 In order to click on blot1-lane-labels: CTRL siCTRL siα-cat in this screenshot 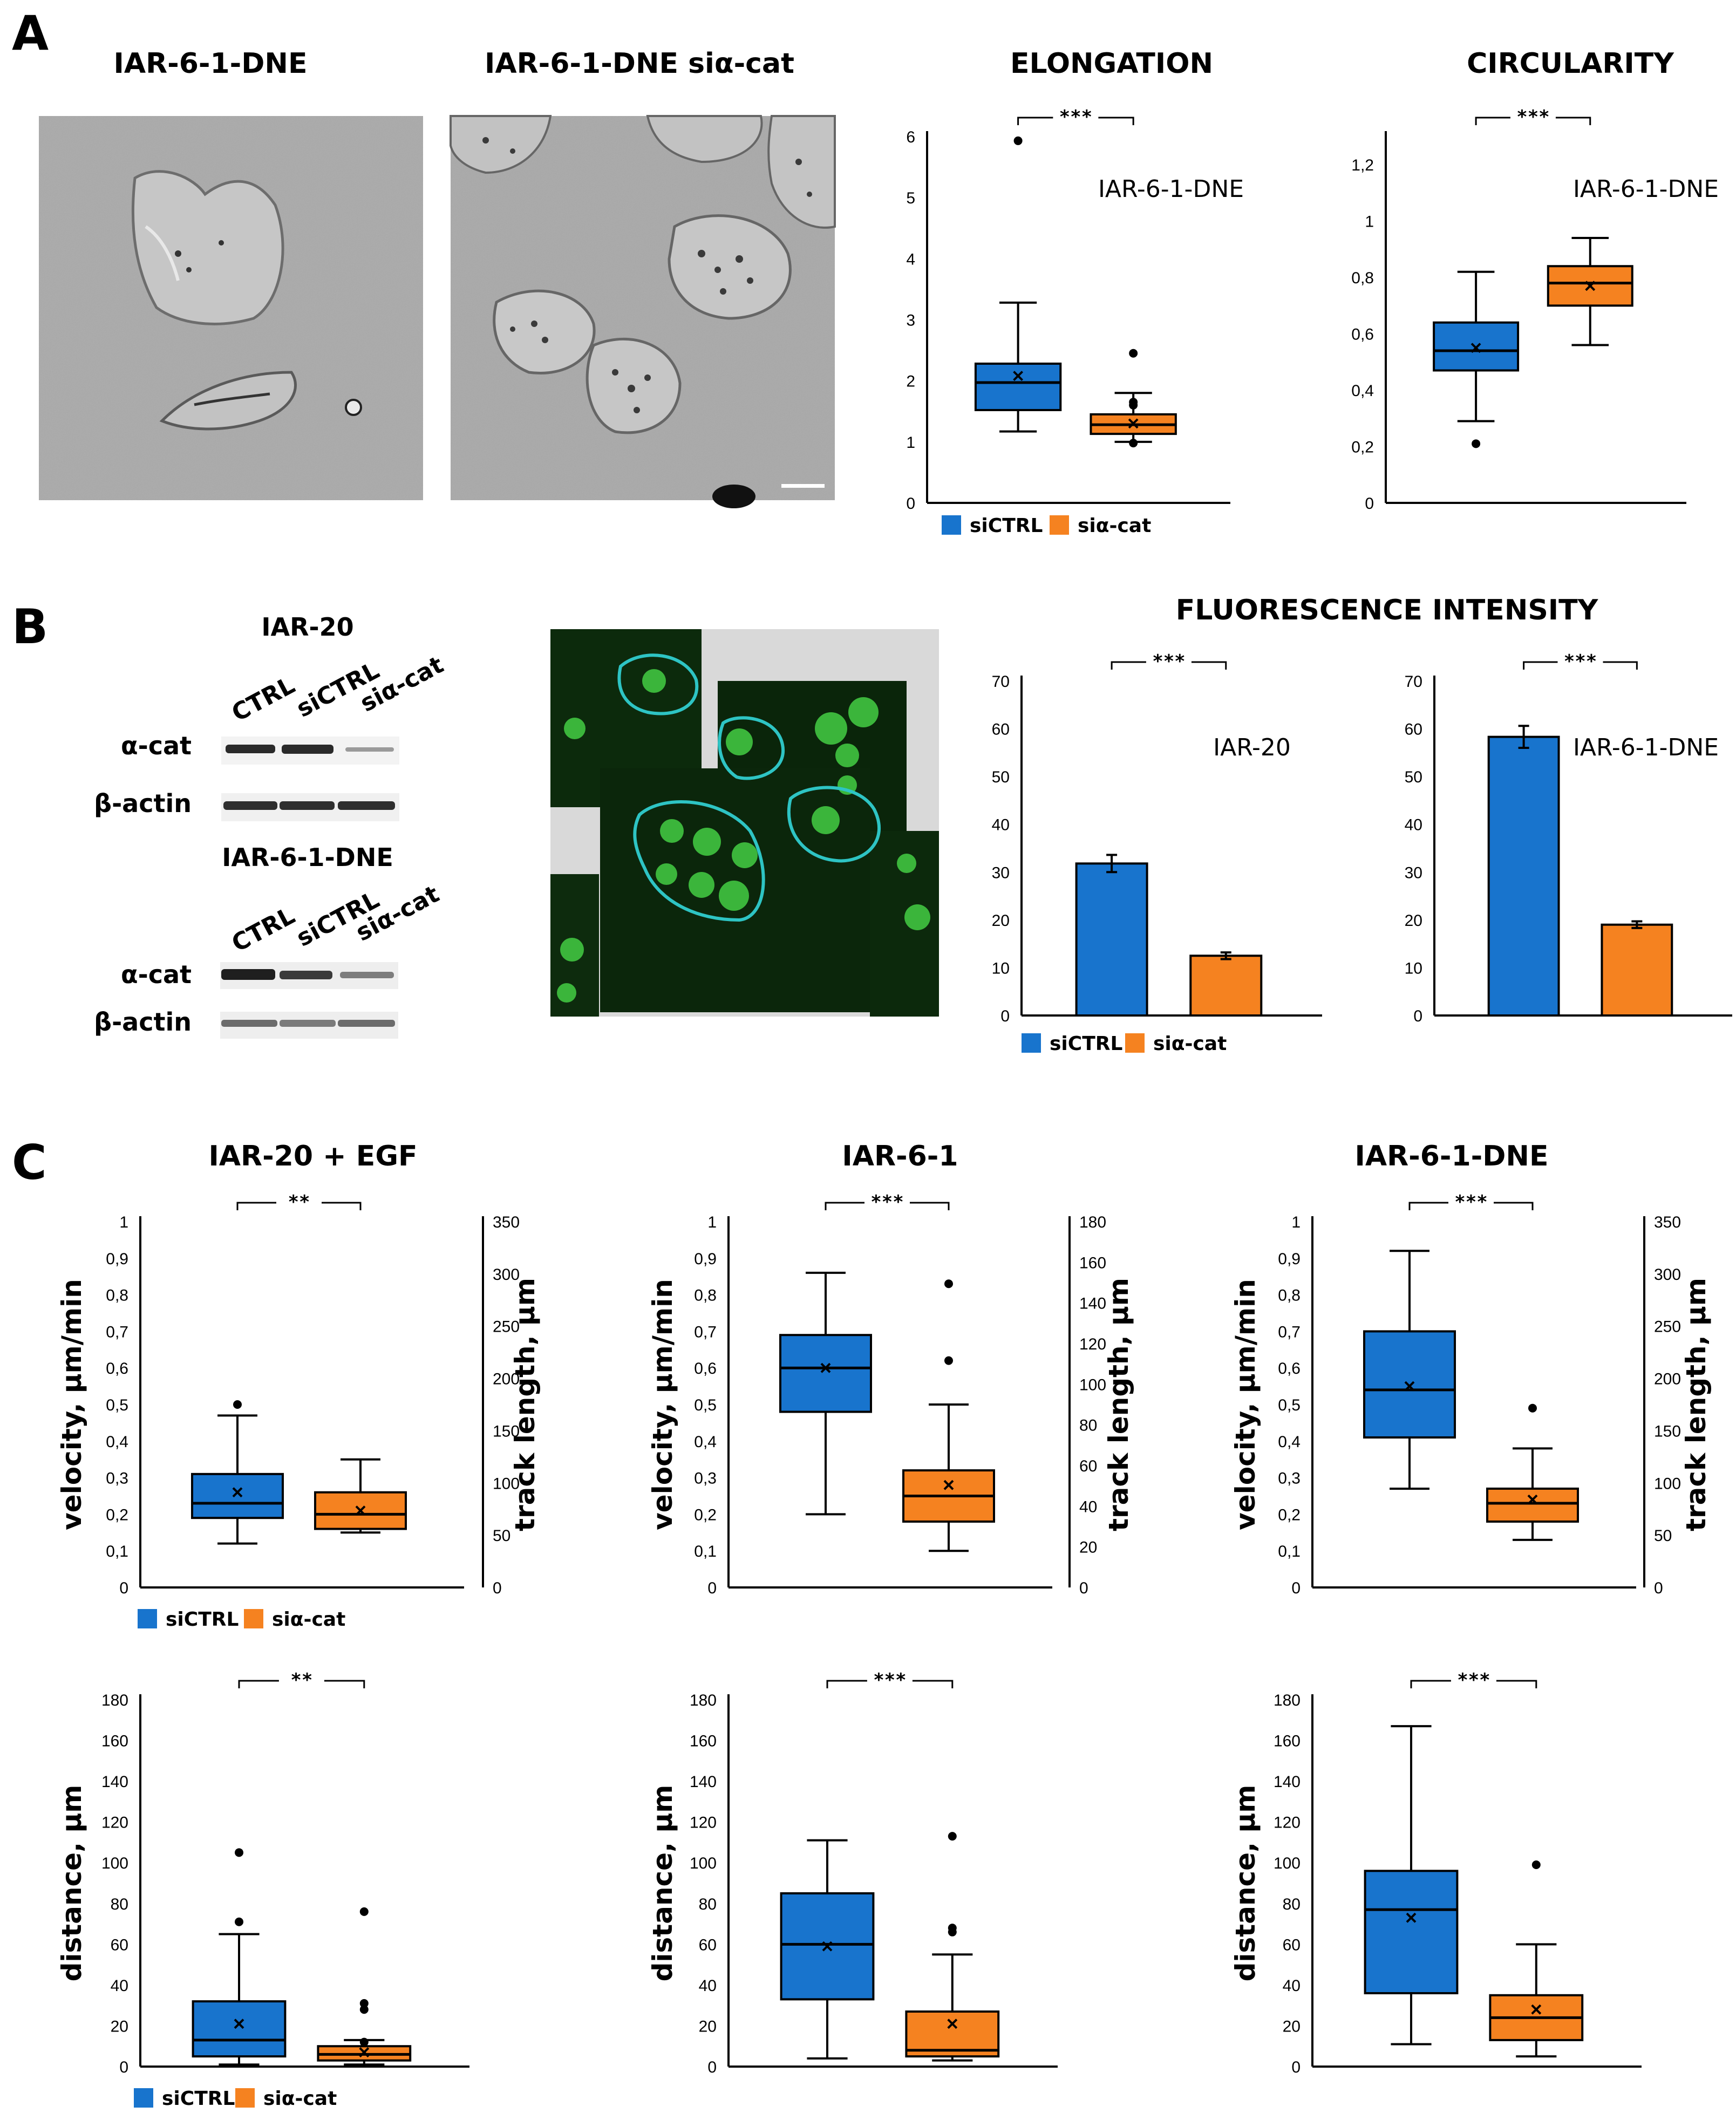, I will do `click(337, 689)`.